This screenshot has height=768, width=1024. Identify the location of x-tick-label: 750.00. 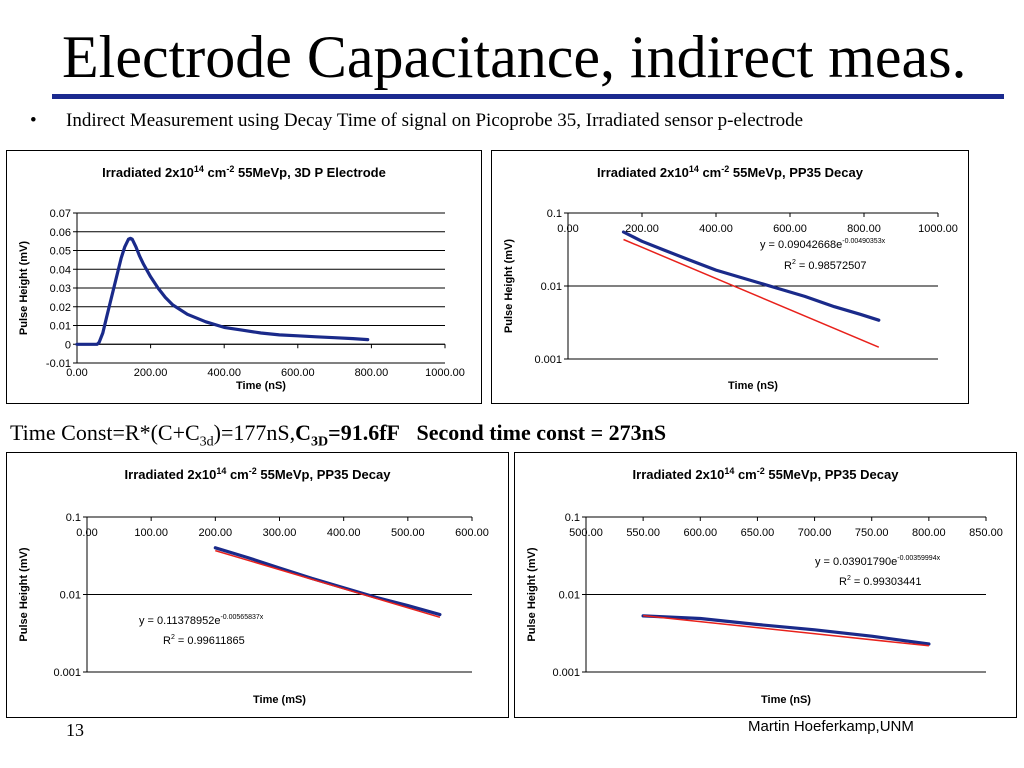
(872, 533).